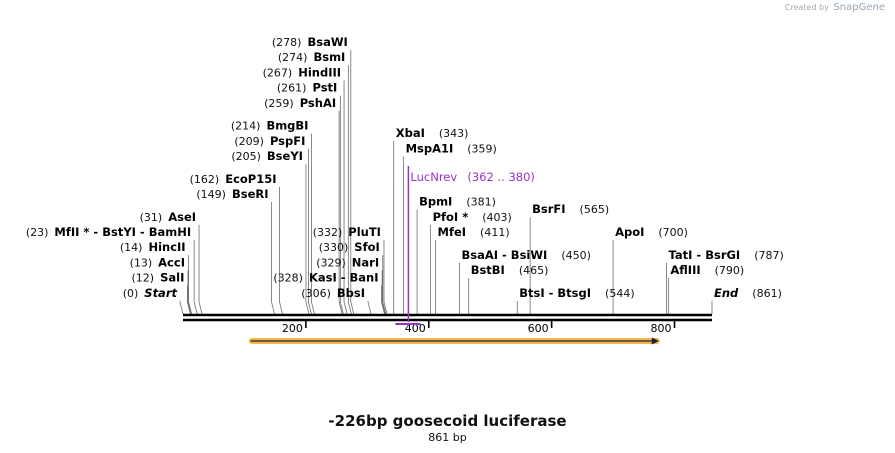 This screenshot has height=453, width=895. What do you see at coordinates (160, 293) in the screenshot?
I see `site-name: Start` at bounding box center [160, 293].